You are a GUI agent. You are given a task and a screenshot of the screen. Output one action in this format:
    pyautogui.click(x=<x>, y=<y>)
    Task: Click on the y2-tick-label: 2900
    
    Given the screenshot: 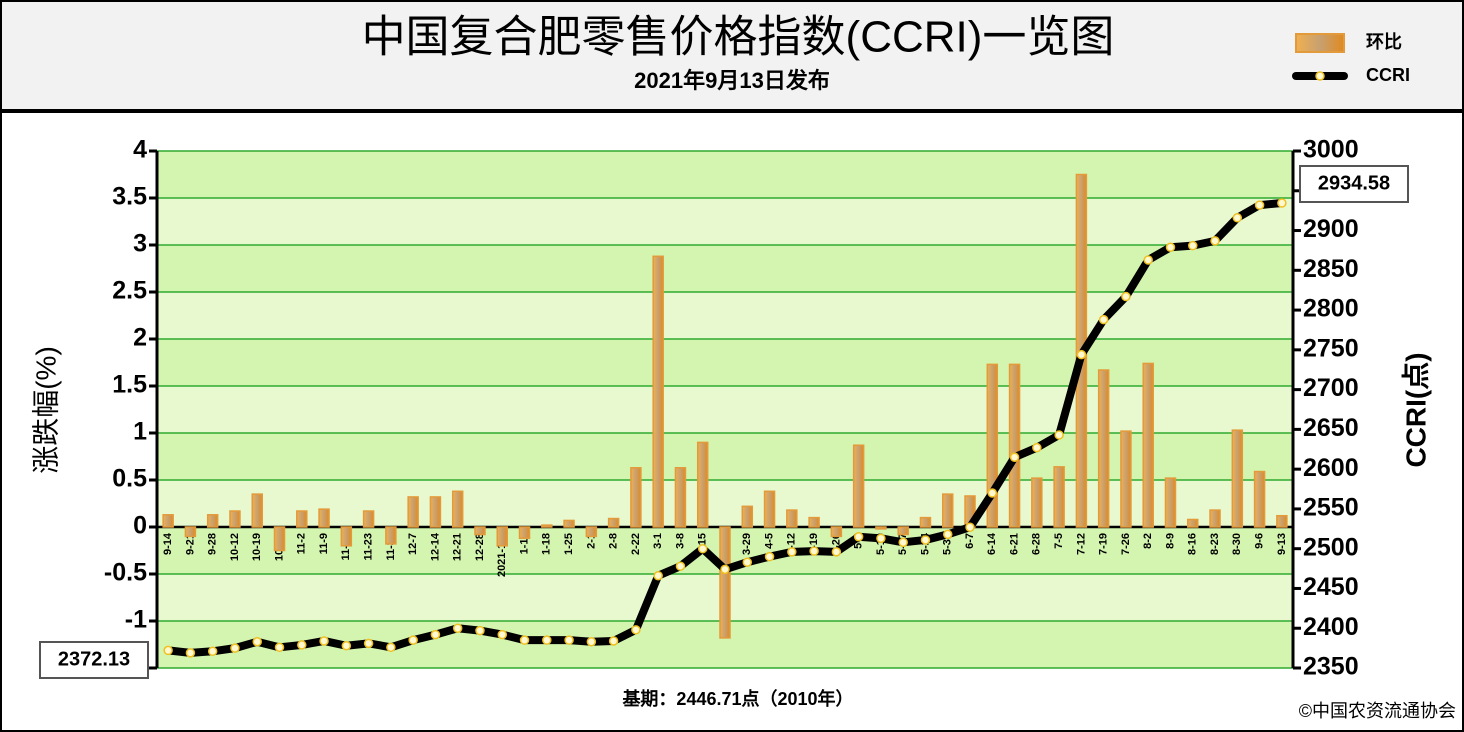 What is the action you would take?
    pyautogui.click(x=1331, y=229)
    